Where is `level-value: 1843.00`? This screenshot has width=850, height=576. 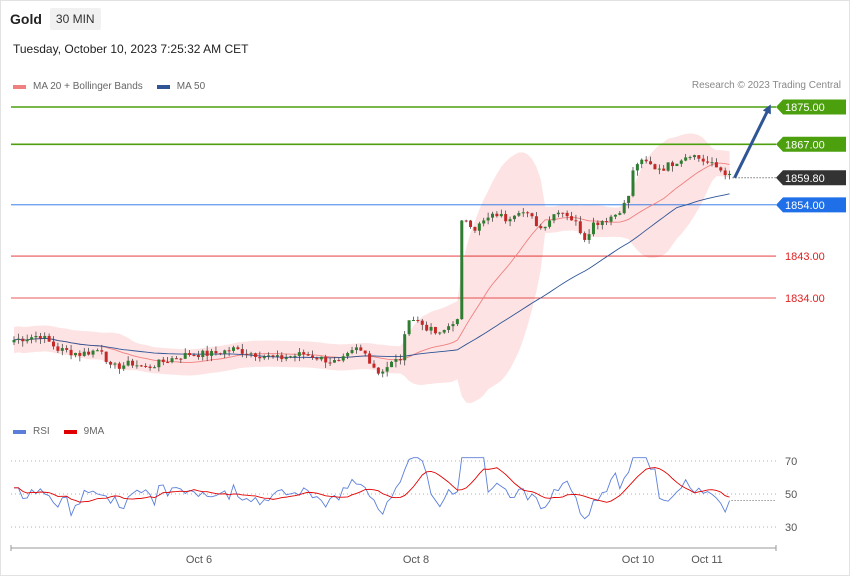
level-value: 1843.00 is located at coordinates (805, 257).